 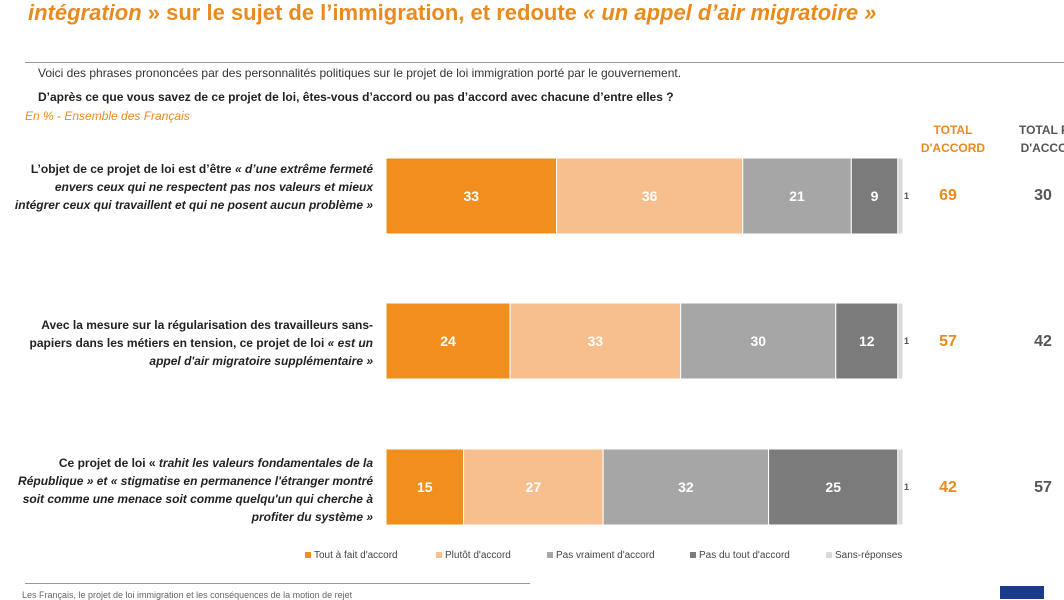 I want to click on bar-segment-r1-s2, so click(x=650, y=196).